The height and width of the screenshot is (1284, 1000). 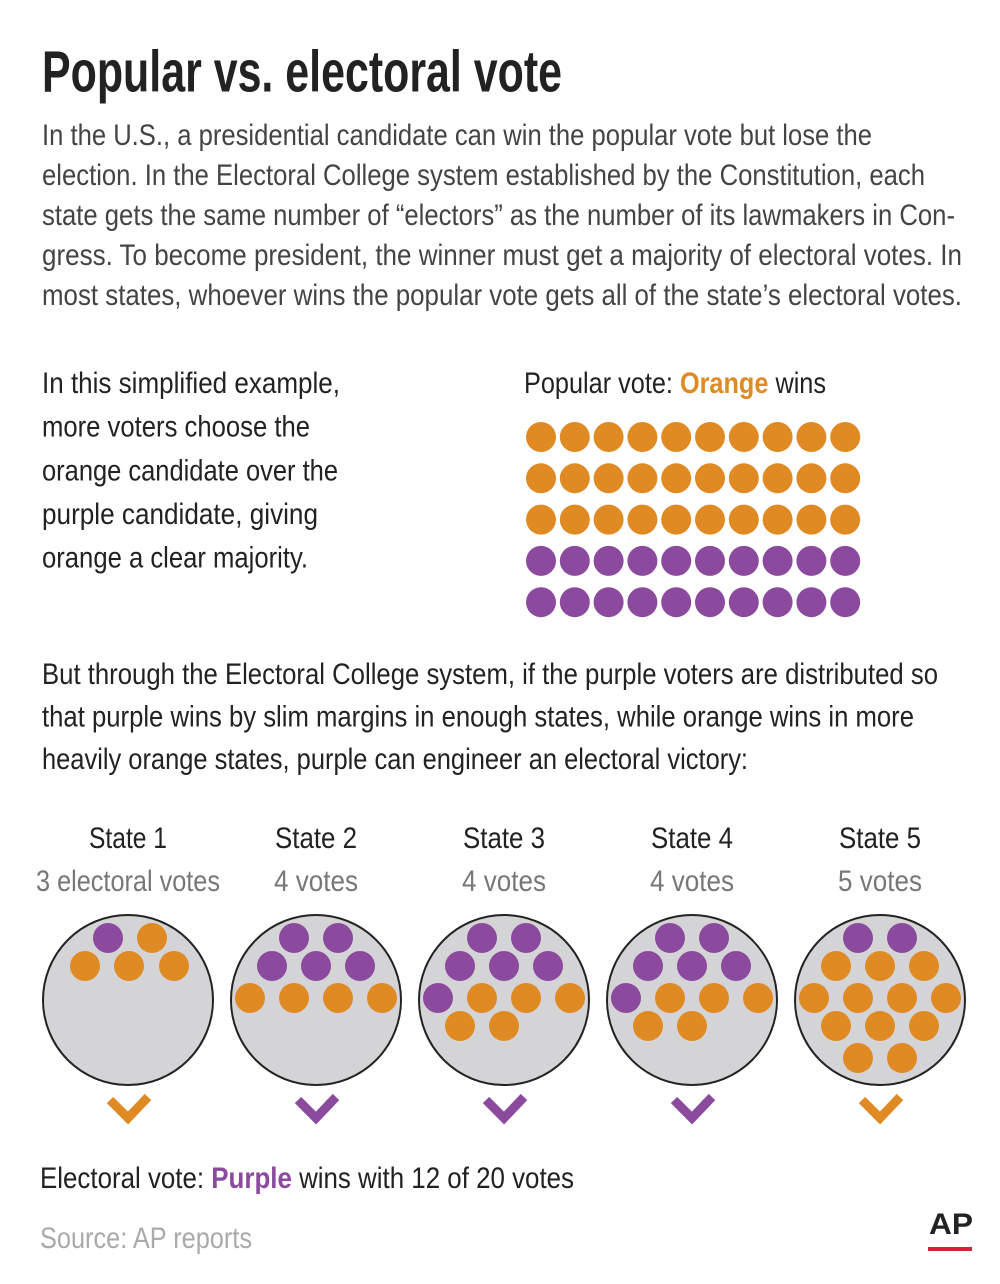 What do you see at coordinates (950, 1249) in the screenshot?
I see `logo-underline` at bounding box center [950, 1249].